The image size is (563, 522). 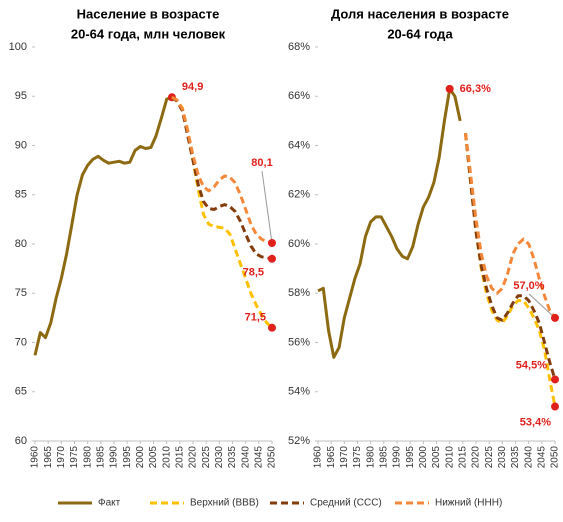 I want to click on chart-title: Доля населения в возрасте, so click(x=420, y=13).